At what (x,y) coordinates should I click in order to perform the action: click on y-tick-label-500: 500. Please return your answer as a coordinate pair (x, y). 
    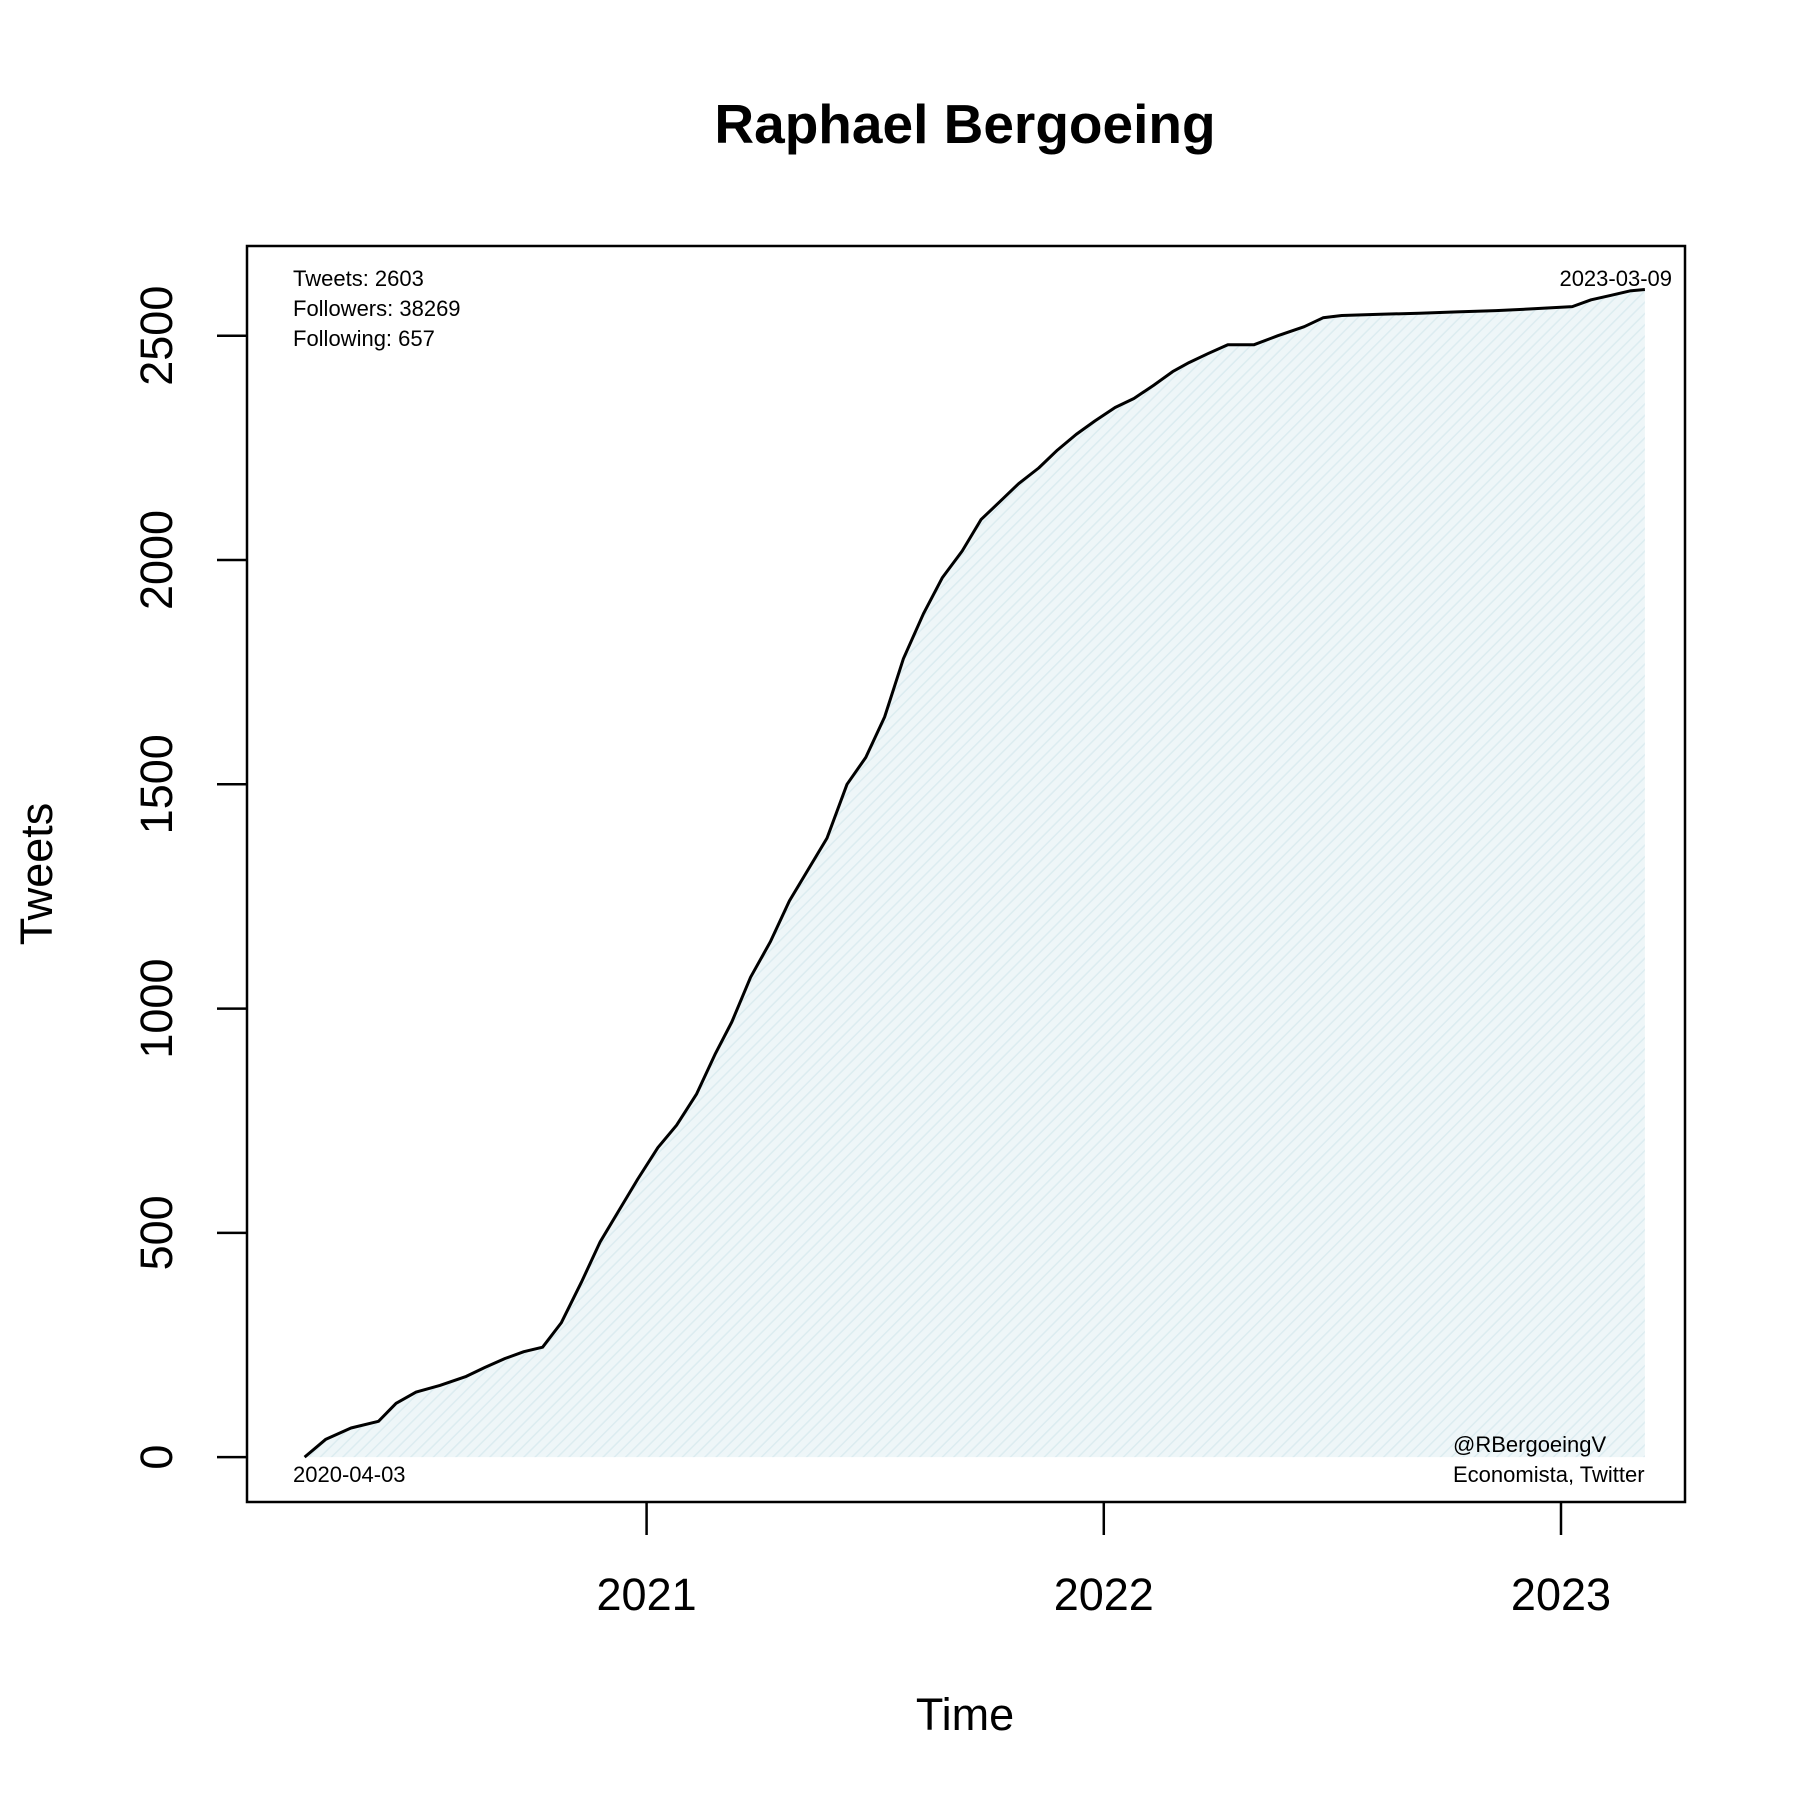
    Looking at the image, I should click on (156, 1232).